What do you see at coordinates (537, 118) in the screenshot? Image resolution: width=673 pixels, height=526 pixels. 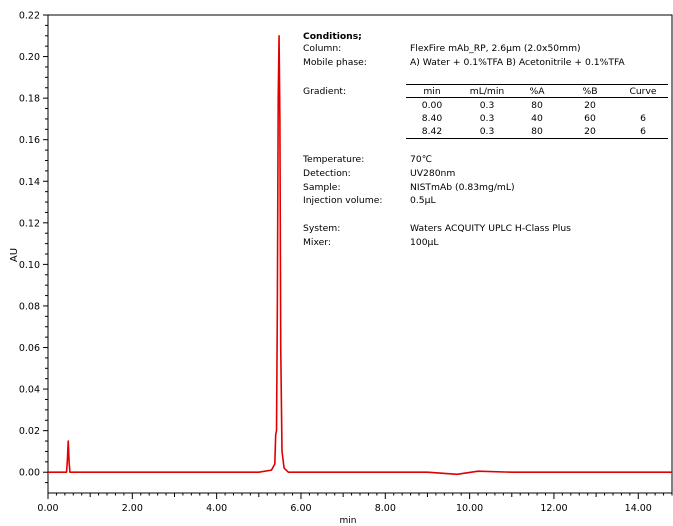 I see `gradient-cell: 40` at bounding box center [537, 118].